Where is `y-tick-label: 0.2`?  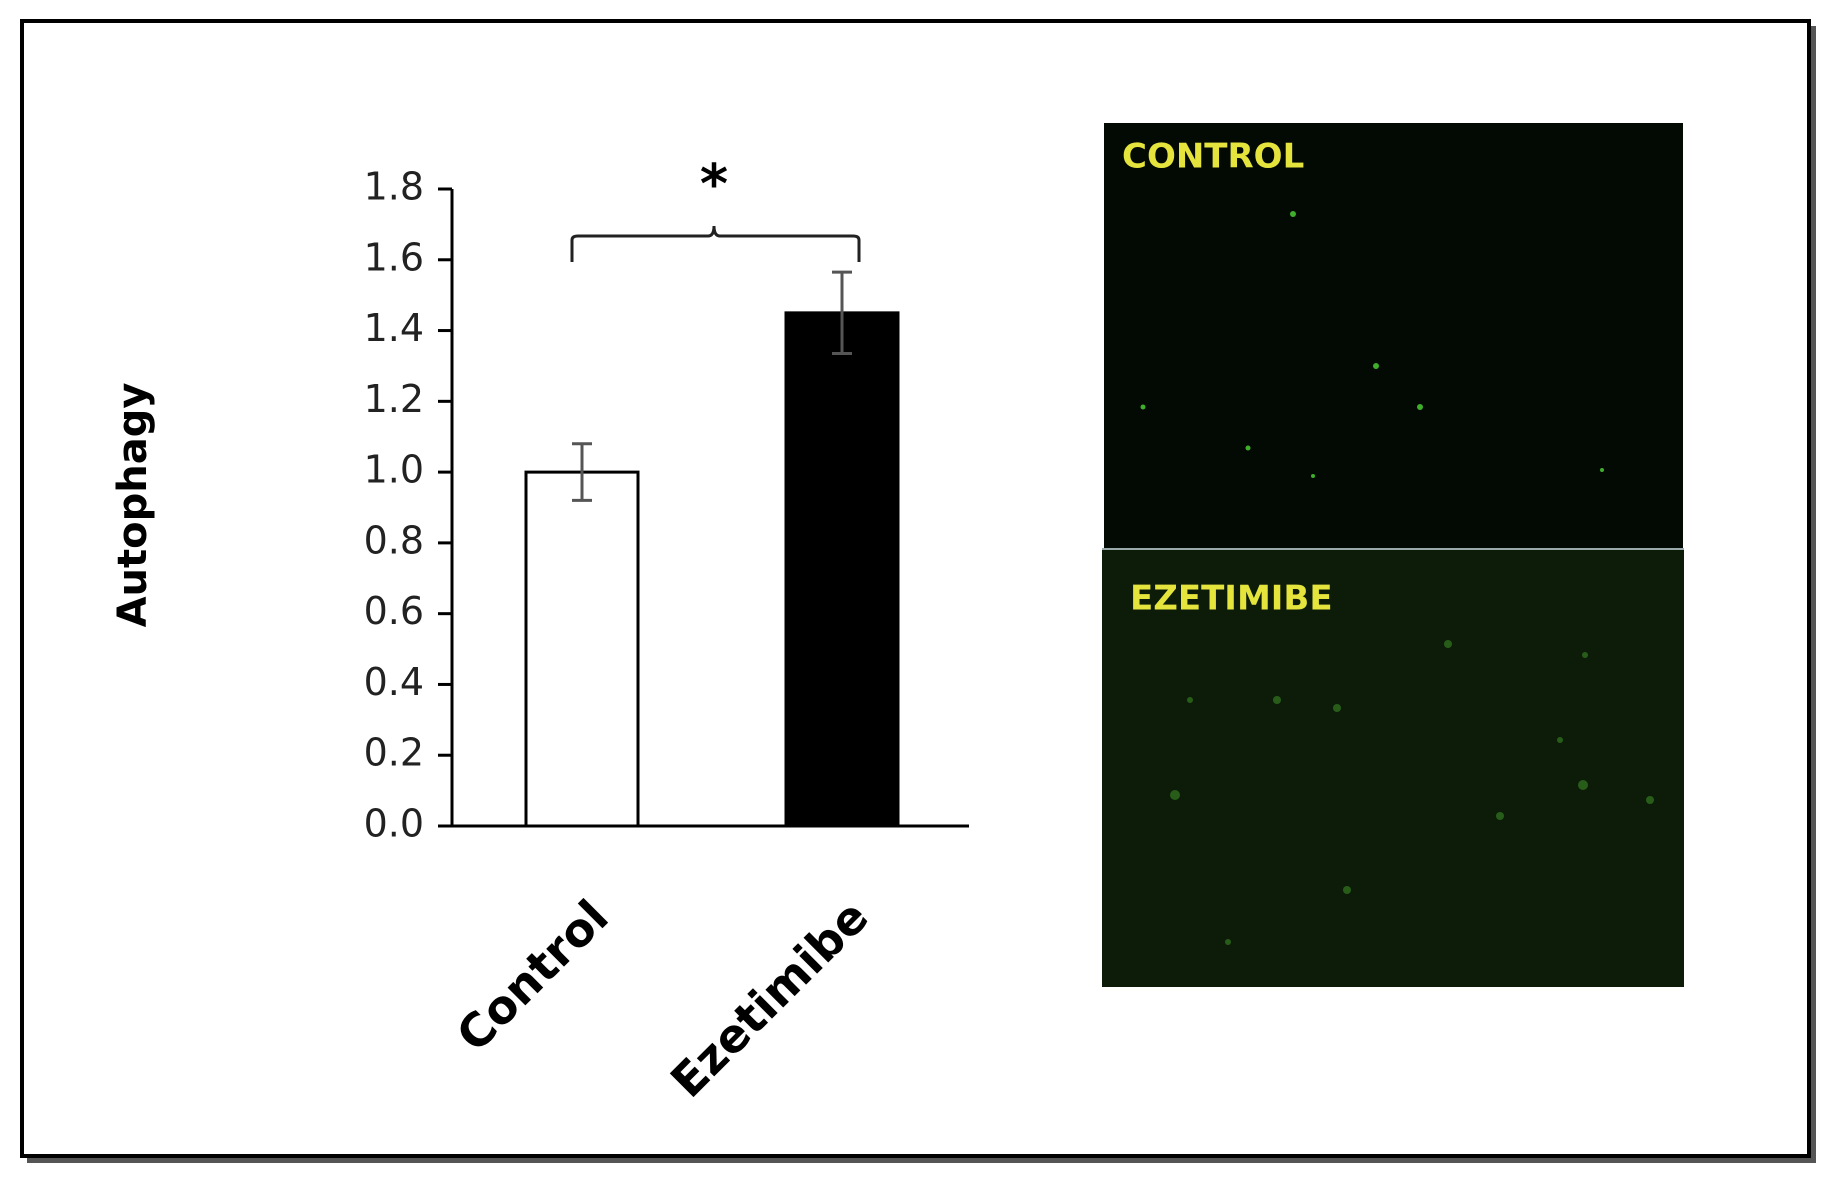 y-tick-label: 0.2 is located at coordinates (394, 753).